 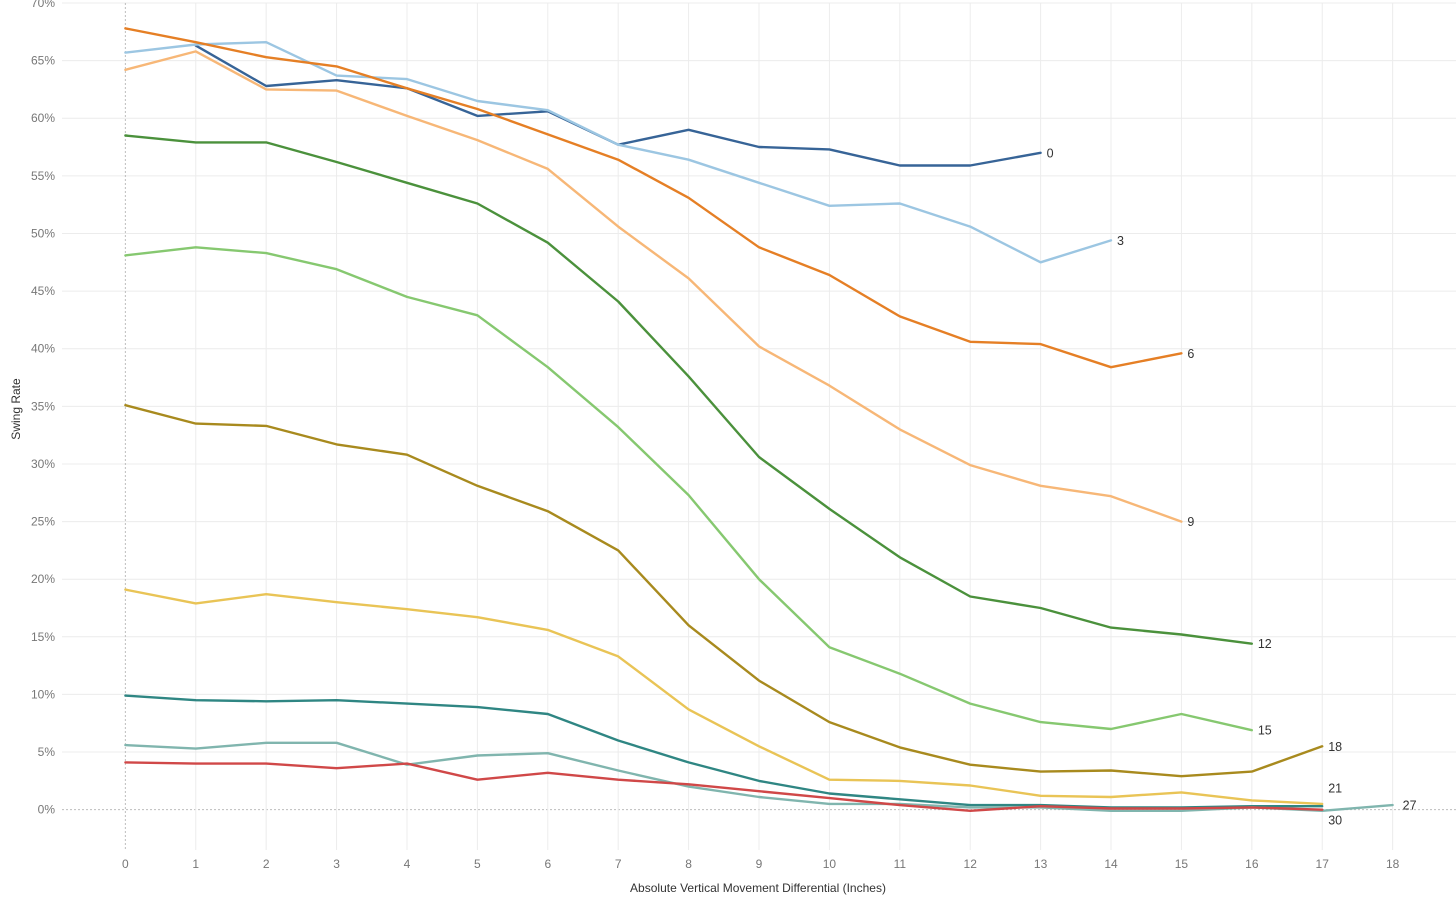 What do you see at coordinates (43, 522) in the screenshot?
I see `y-tick-label: 25%` at bounding box center [43, 522].